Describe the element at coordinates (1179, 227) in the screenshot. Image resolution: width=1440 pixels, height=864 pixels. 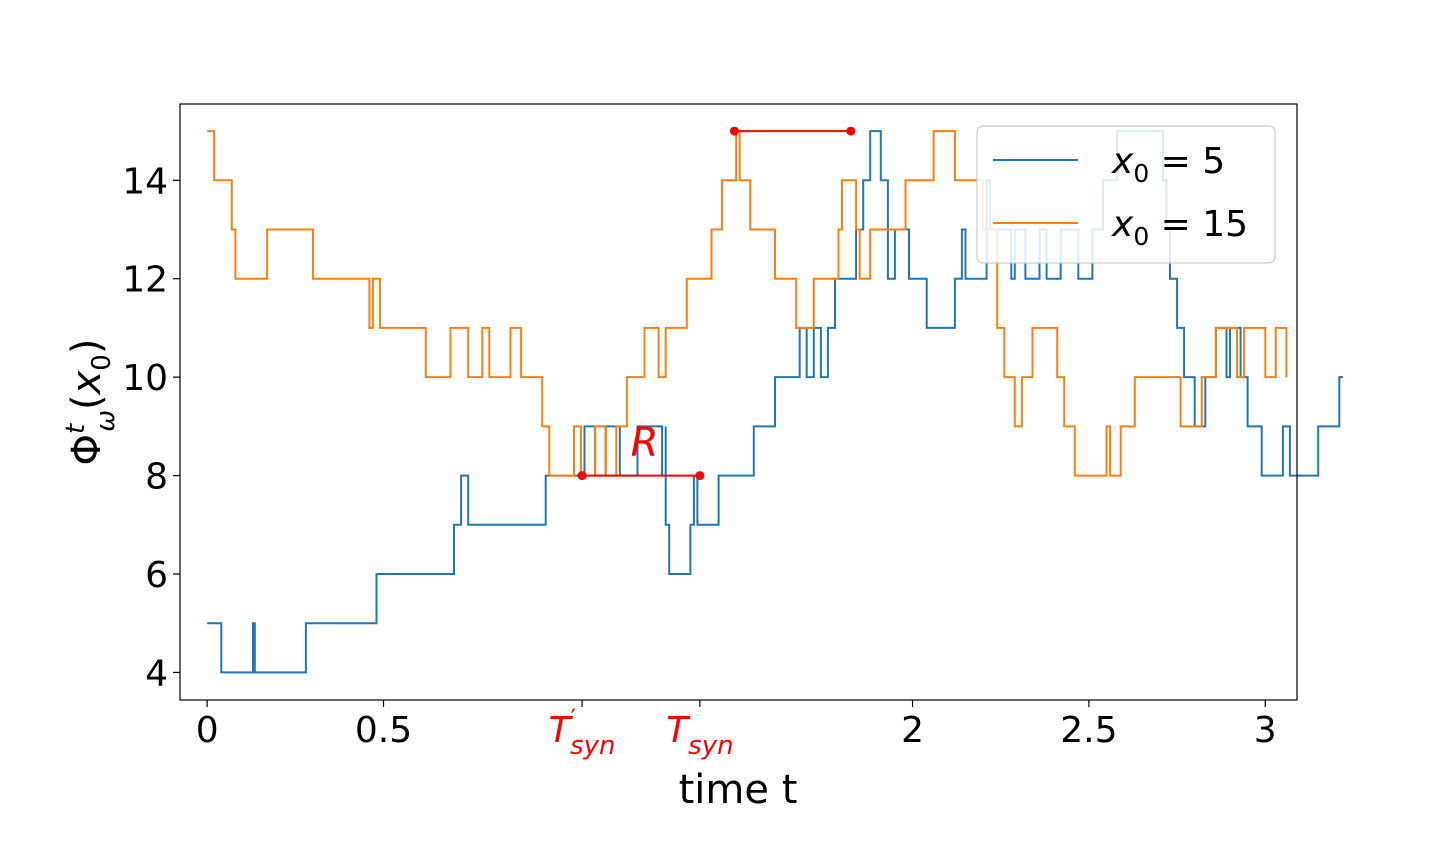
I see `legend-label-1: x0 = 15` at that location.